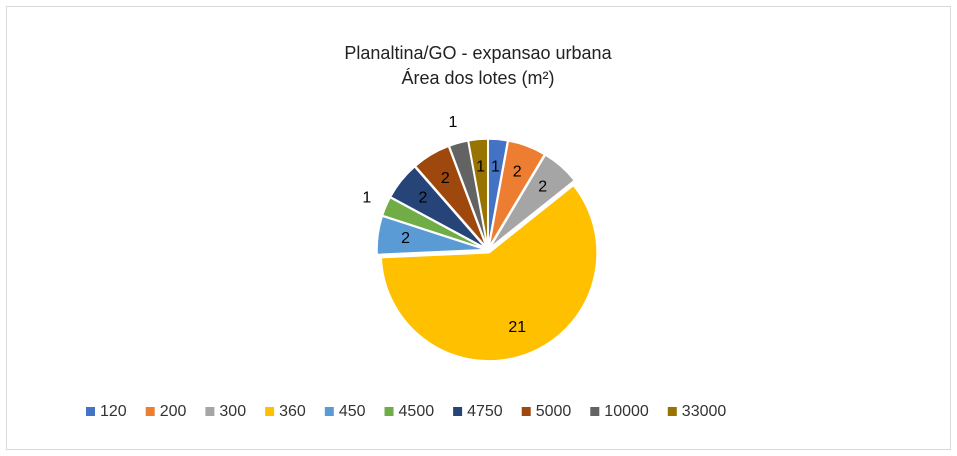  I want to click on data-label: 21, so click(517, 327).